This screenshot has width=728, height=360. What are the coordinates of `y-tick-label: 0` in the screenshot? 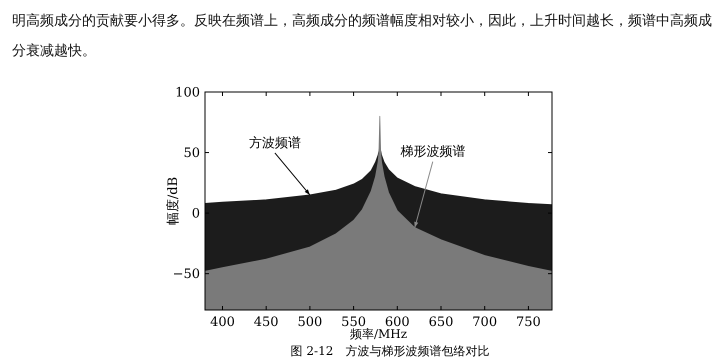 It's located at (196, 214).